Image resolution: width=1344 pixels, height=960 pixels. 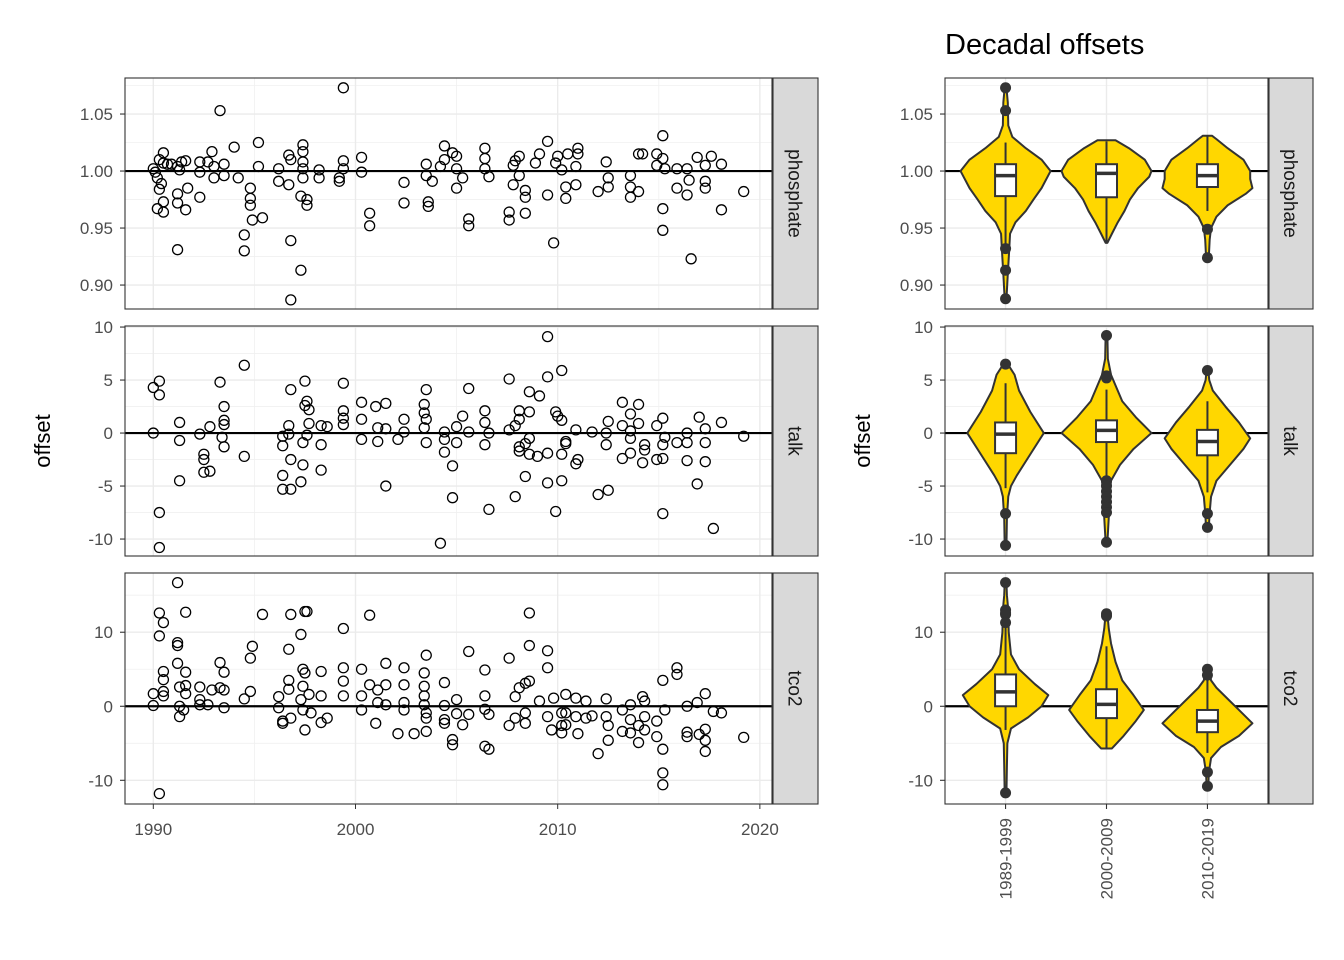 What do you see at coordinates (925, 486) in the screenshot?
I see `y-tick-label: -5` at bounding box center [925, 486].